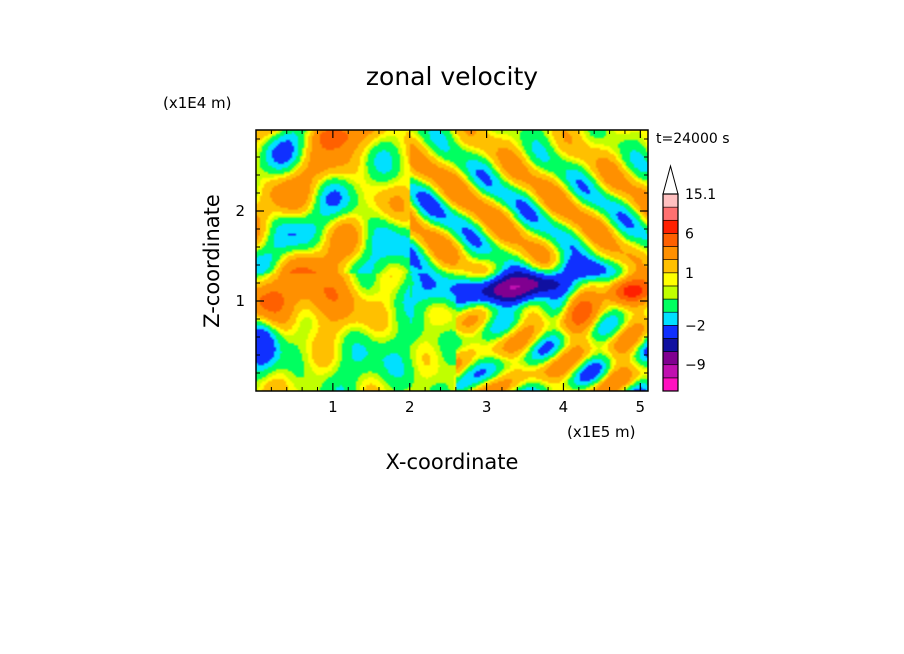 The image size is (904, 654). Describe the element at coordinates (564, 407) in the screenshot. I see `x-tick-label: 4` at that location.